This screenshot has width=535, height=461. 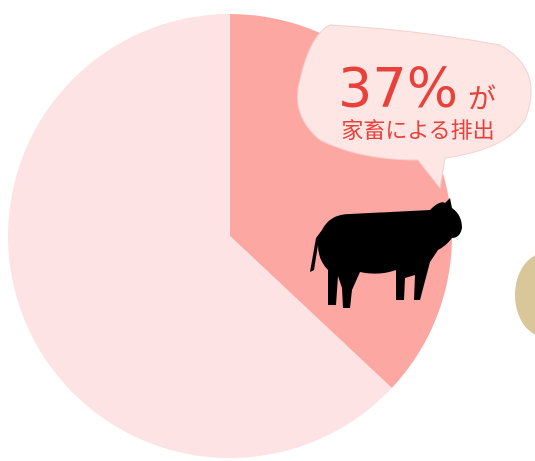 I want to click on side-decoration, so click(x=525, y=295).